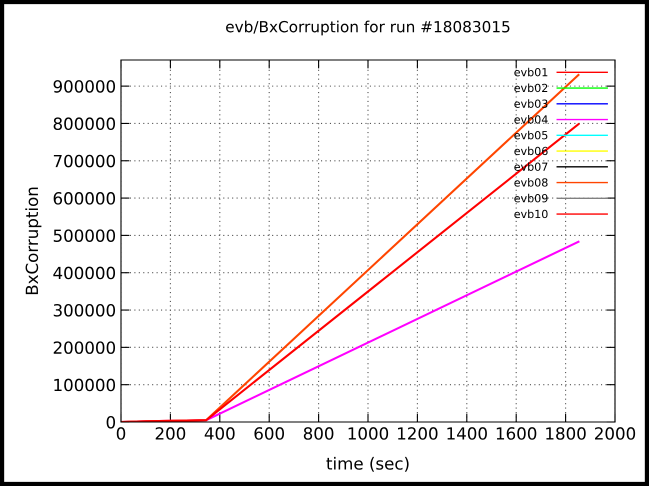 The height and width of the screenshot is (486, 649). What do you see at coordinates (85, 198) in the screenshot?
I see `y-tick-label: 600000` at bounding box center [85, 198].